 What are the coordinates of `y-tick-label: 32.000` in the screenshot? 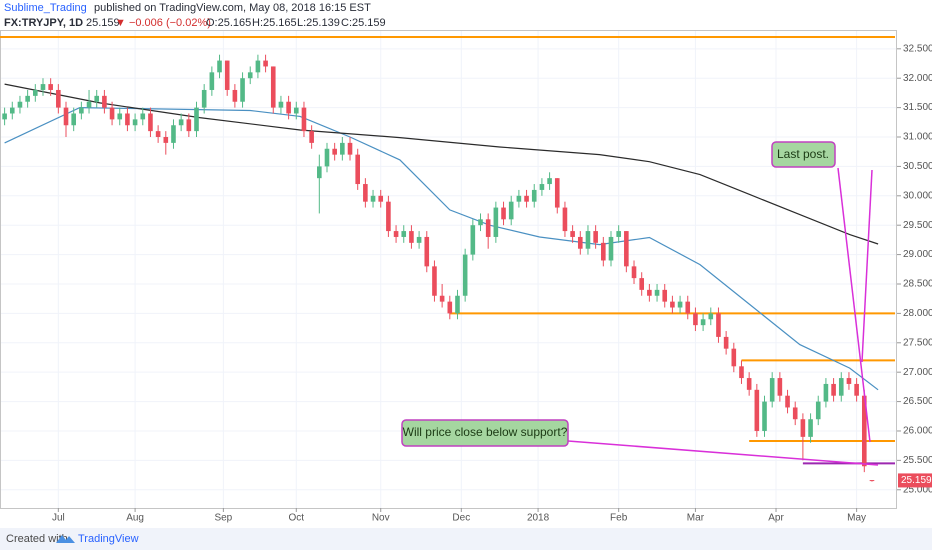 It's located at (917, 78).